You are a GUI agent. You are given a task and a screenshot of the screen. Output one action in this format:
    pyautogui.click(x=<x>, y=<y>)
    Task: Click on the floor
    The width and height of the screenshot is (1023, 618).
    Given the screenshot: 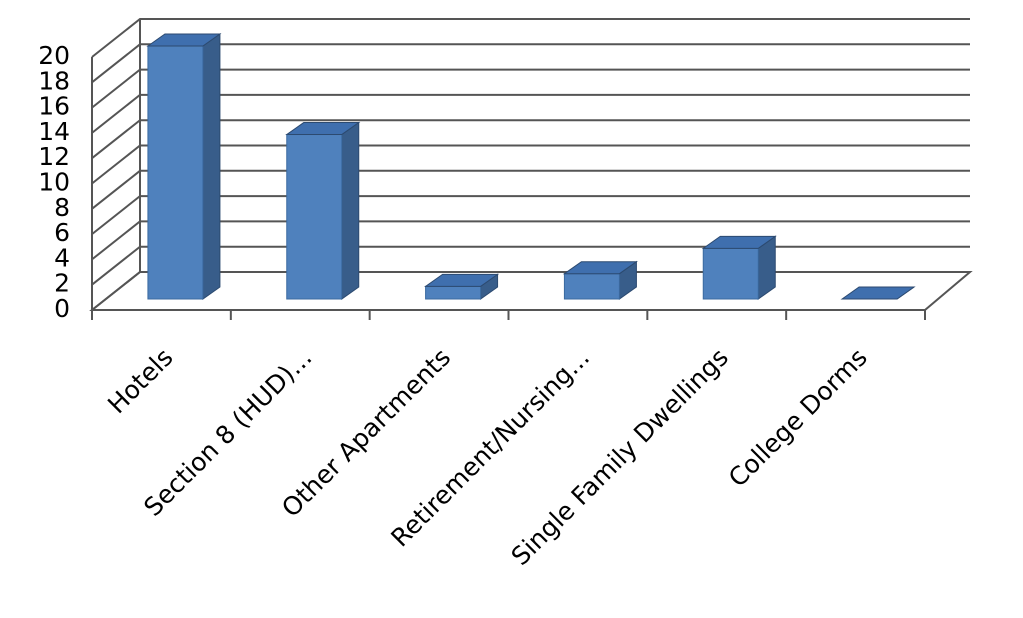 What is the action you would take?
    pyautogui.click(x=531, y=291)
    